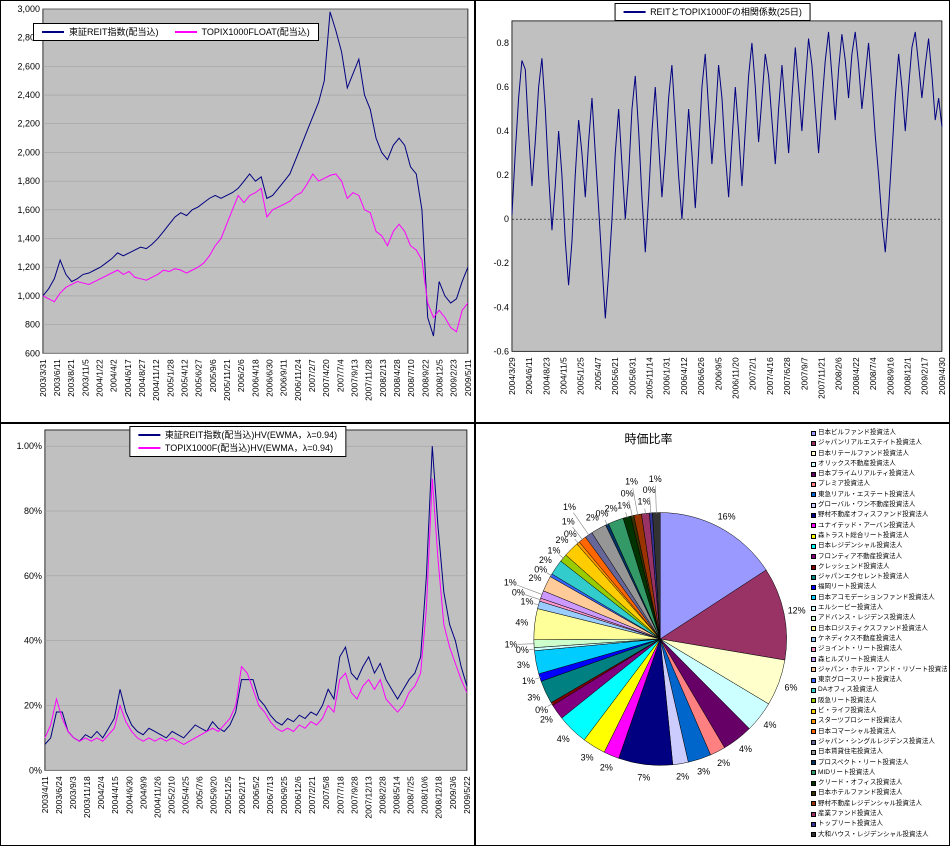 This screenshot has height=846, width=950. Describe the element at coordinates (879, 598) in the screenshot. I see `legend-item: 日本アコモデーションファンド投資法人` at that location.